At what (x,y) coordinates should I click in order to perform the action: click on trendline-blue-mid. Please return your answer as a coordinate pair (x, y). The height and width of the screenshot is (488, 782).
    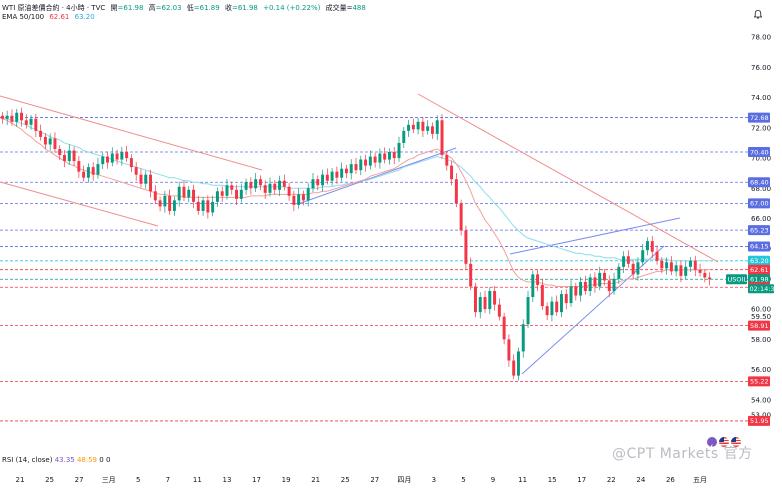
    Looking at the image, I should click on (377, 176).